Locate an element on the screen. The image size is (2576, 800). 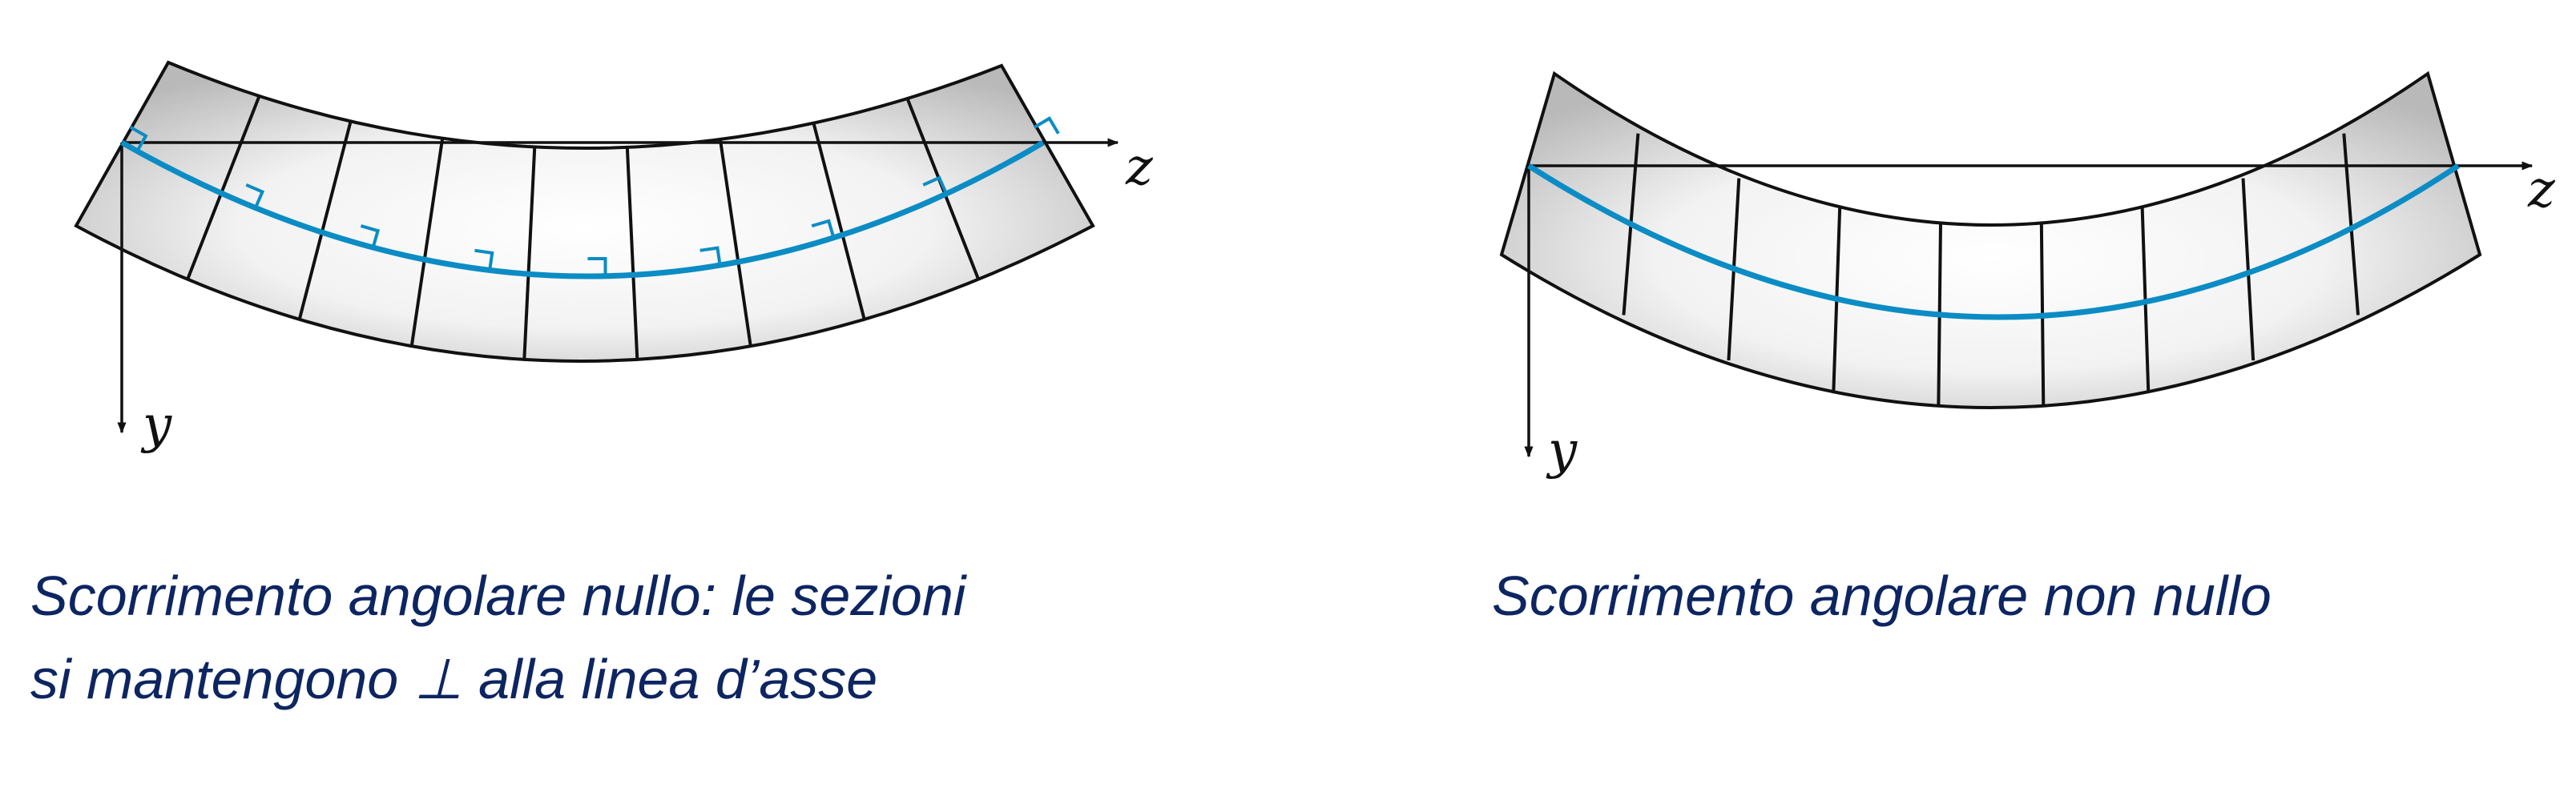
right-angle-markers is located at coordinates (594, 196).